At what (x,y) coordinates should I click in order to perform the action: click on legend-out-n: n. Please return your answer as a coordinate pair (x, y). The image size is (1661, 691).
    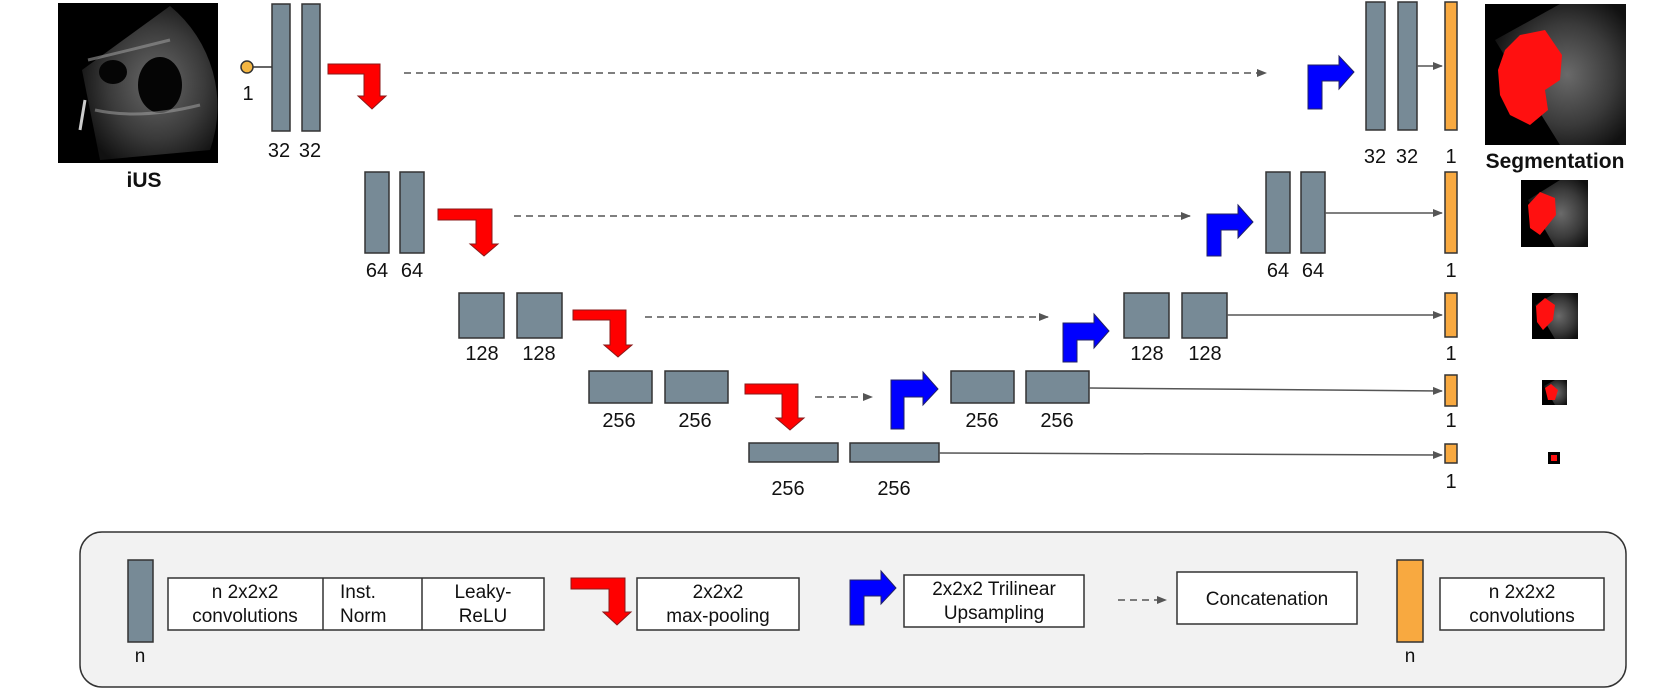
    Looking at the image, I should click on (1410, 656).